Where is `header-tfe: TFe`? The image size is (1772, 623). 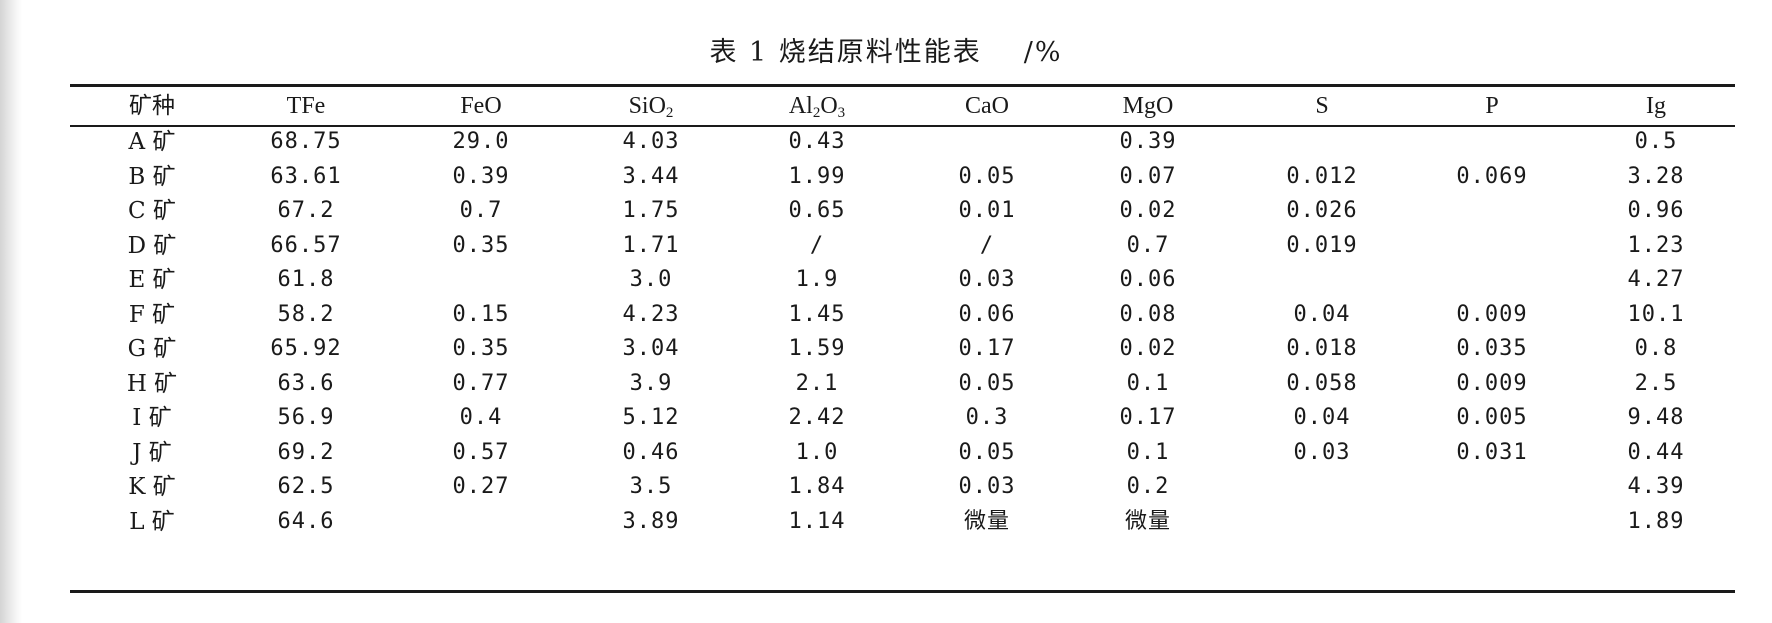 header-tfe: TFe is located at coordinates (306, 106).